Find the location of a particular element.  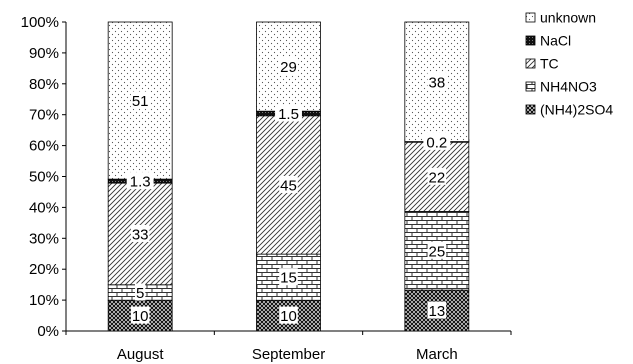

y-tick-label: 50% is located at coordinates (44, 177).